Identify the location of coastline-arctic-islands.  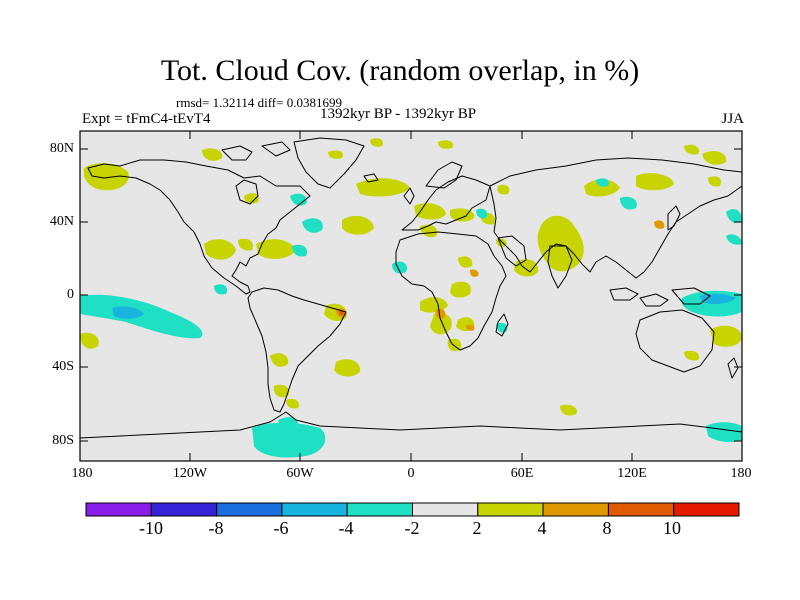
(256, 151).